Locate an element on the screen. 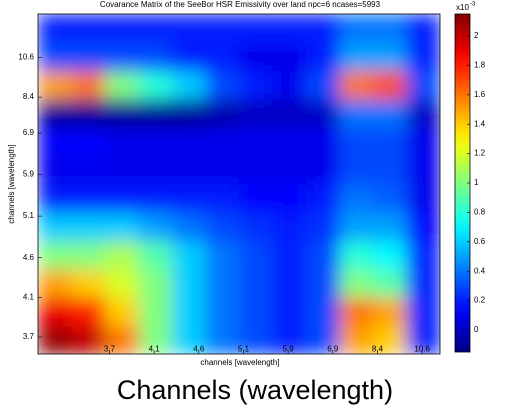 The image size is (512, 415). y-tick-label: 8.4 is located at coordinates (29, 96).